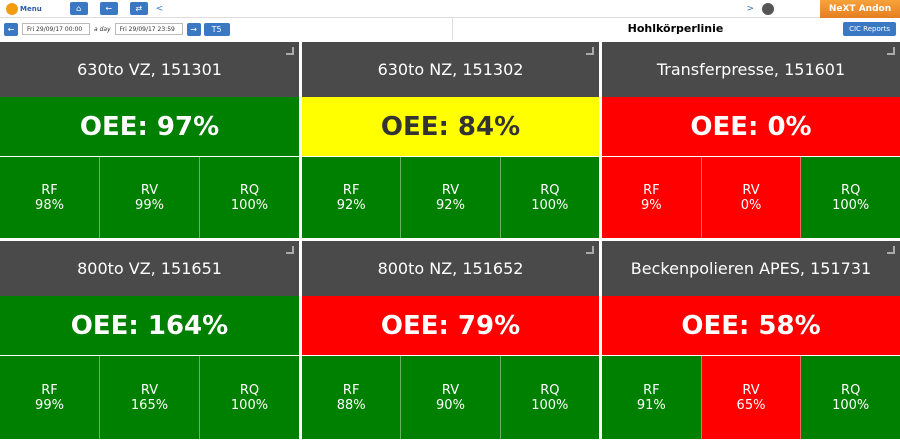  I want to click on user-icon, so click(768, 9).